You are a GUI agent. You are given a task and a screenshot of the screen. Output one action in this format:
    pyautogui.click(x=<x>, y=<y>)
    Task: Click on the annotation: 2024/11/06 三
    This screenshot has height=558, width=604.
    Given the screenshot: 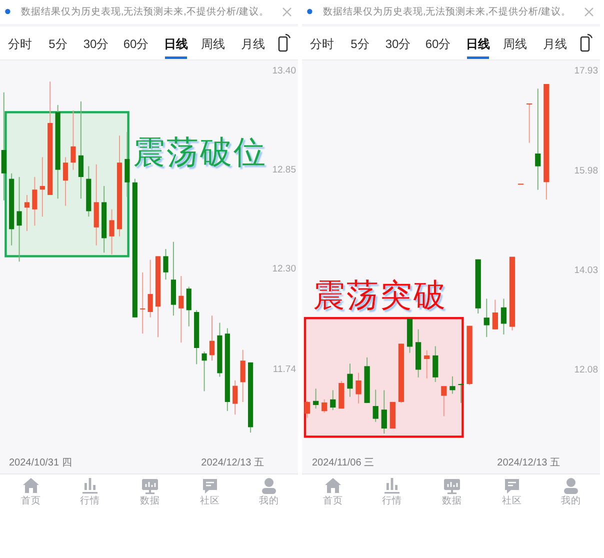 What is the action you would take?
    pyautogui.click(x=343, y=463)
    